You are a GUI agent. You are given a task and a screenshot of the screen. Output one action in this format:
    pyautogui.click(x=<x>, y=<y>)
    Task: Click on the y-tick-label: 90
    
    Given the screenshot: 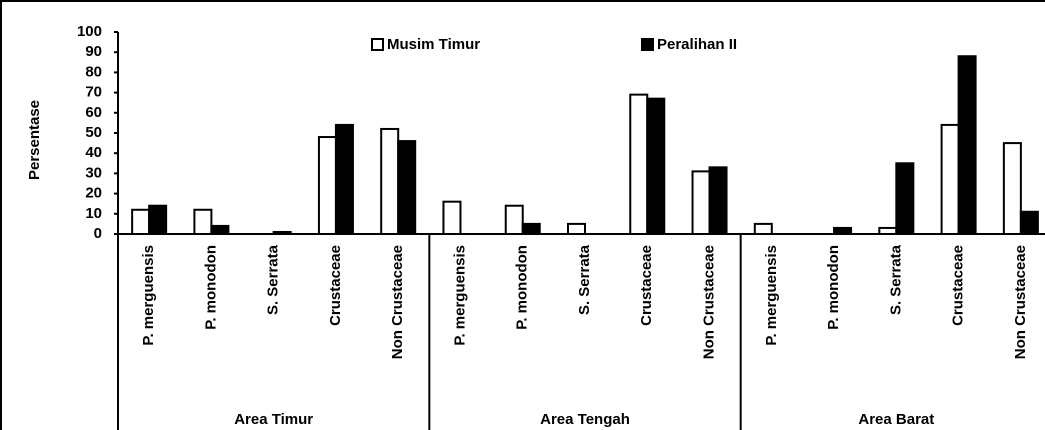 What is the action you would take?
    pyautogui.click(x=93, y=51)
    